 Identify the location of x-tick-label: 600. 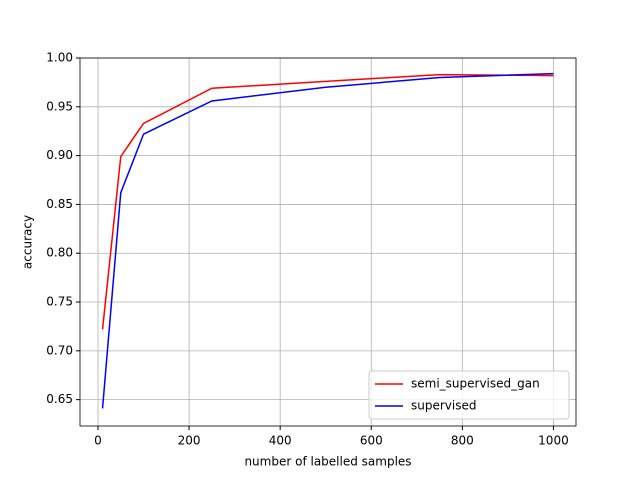
(371, 441).